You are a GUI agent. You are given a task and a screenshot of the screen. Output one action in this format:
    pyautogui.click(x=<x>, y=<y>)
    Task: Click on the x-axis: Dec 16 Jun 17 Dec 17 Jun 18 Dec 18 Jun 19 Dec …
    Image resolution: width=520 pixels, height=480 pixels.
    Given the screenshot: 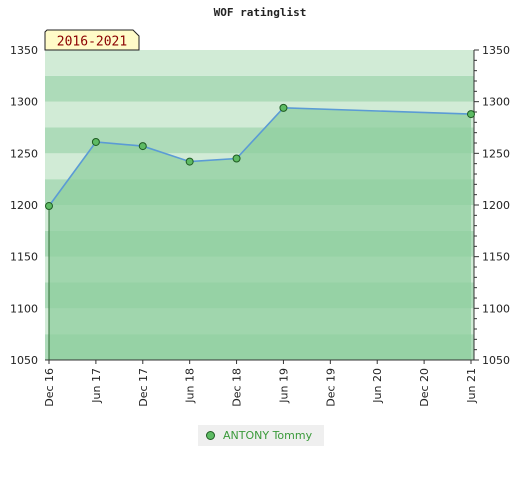 What is the action you would take?
    pyautogui.click(x=260, y=383)
    